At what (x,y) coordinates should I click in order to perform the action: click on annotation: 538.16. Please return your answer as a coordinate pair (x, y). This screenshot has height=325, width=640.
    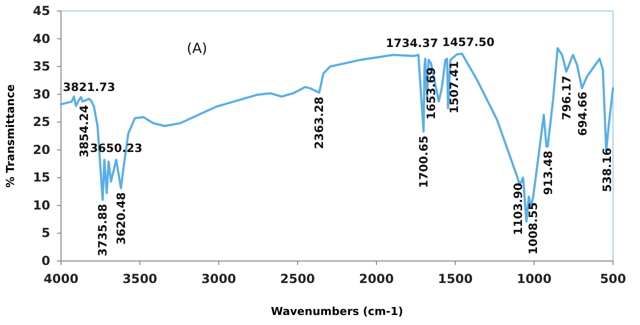
    Looking at the image, I should click on (607, 170).